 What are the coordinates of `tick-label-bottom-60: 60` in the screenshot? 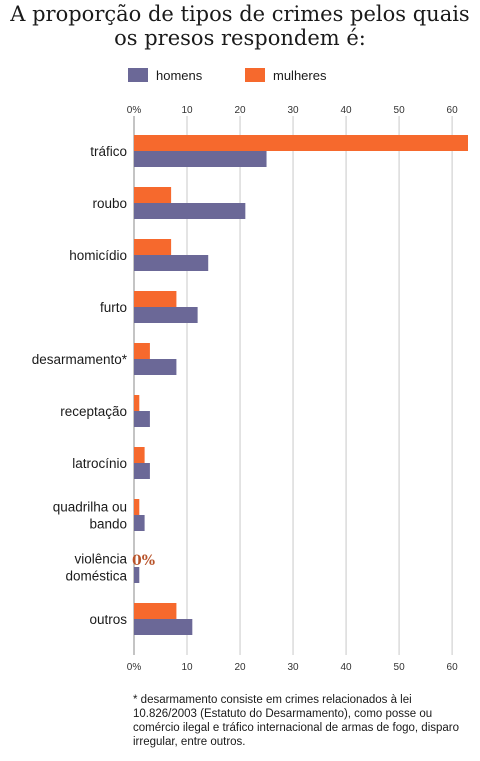 It's located at (453, 667).